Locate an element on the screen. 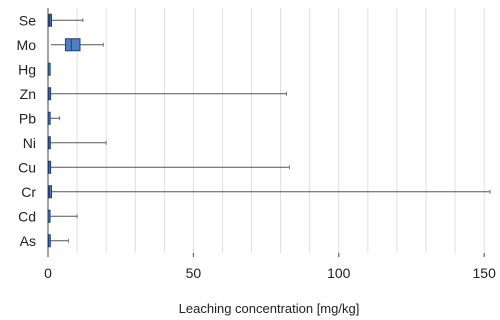  x-tick-label: 0 is located at coordinates (48, 273).